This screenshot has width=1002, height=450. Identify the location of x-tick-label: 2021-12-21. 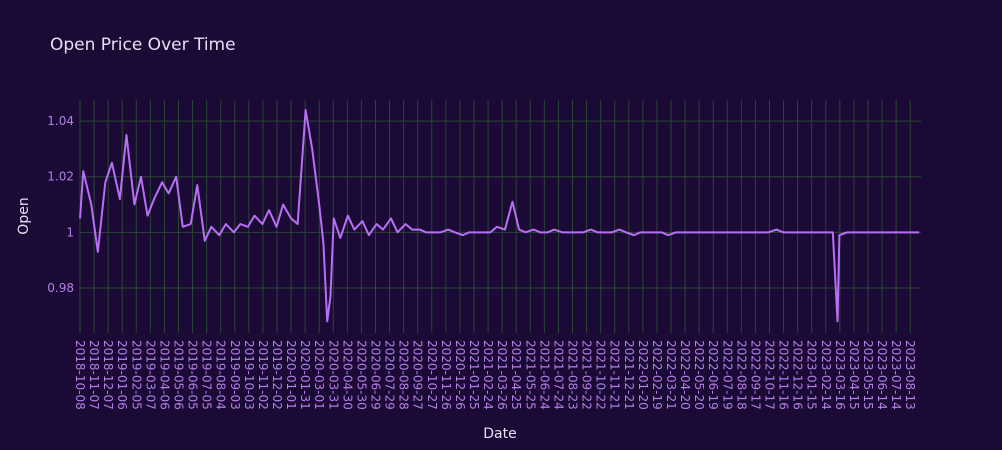
(629, 375).